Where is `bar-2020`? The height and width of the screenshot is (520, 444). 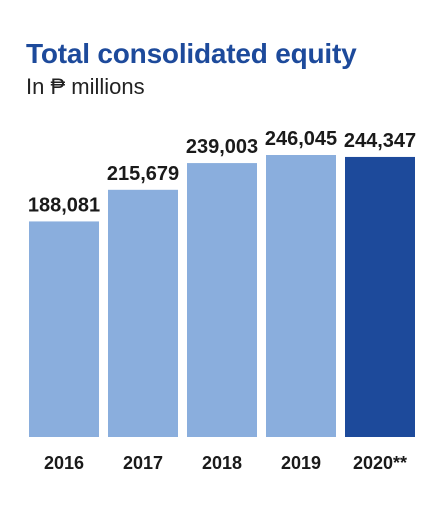 bar-2020 is located at coordinates (380, 296).